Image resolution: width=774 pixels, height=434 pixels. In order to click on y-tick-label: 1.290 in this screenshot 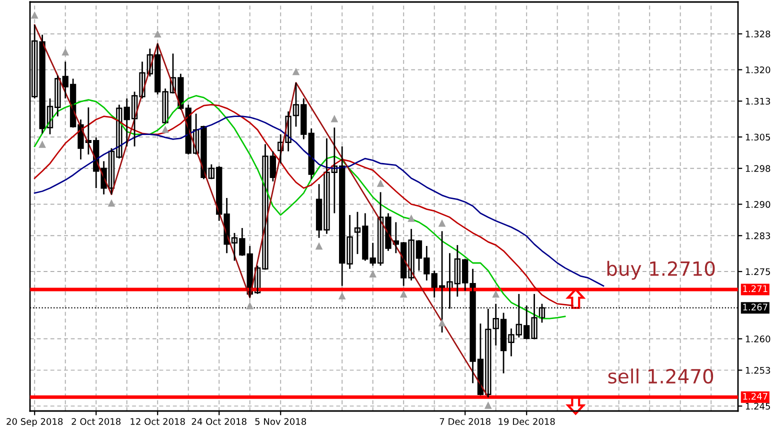, I will do `click(758, 204)`.